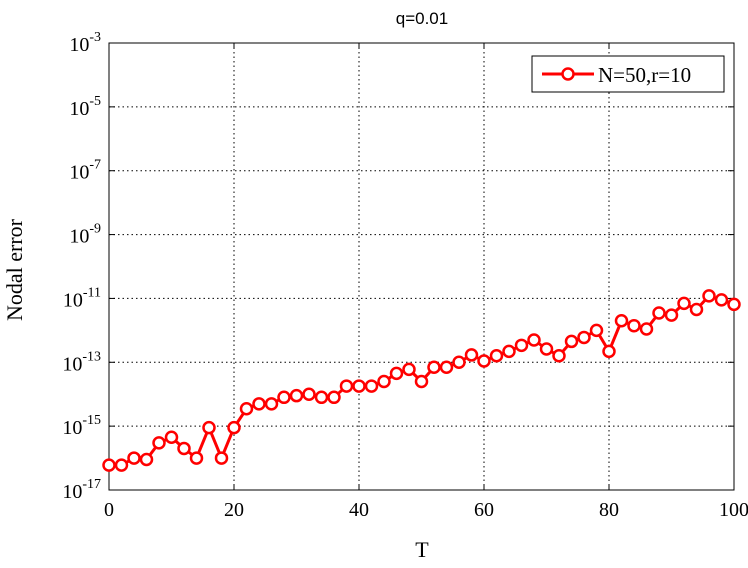 Image resolution: width=748 pixels, height=568 pixels. What do you see at coordinates (85, 107) in the screenshot?
I see `y-tick-label: 10⁻⁵` at bounding box center [85, 107].